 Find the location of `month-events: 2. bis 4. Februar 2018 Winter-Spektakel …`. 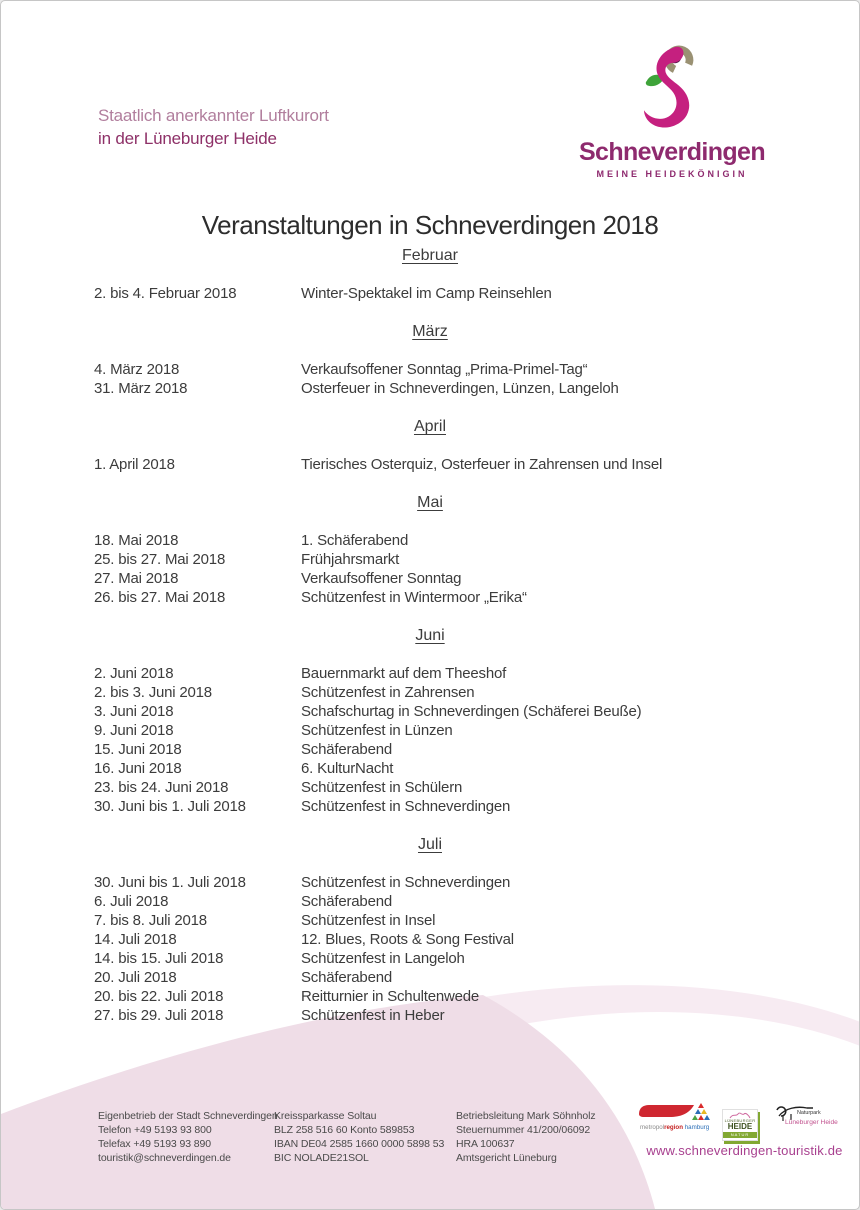

month-events: 2. bis 4. Februar 2018 Winter-Spektakel … is located at coordinates (456, 293).